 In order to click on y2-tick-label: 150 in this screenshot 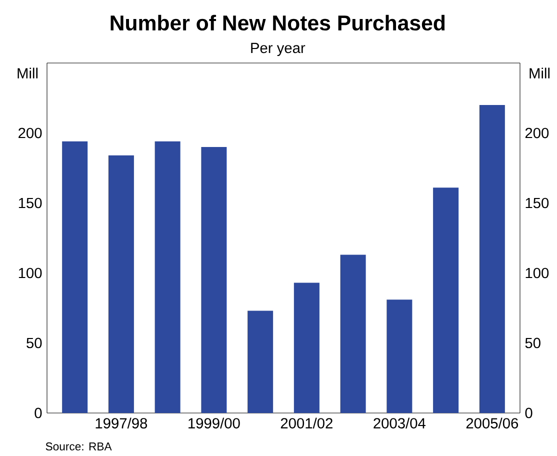, I will do `click(537, 203)`.